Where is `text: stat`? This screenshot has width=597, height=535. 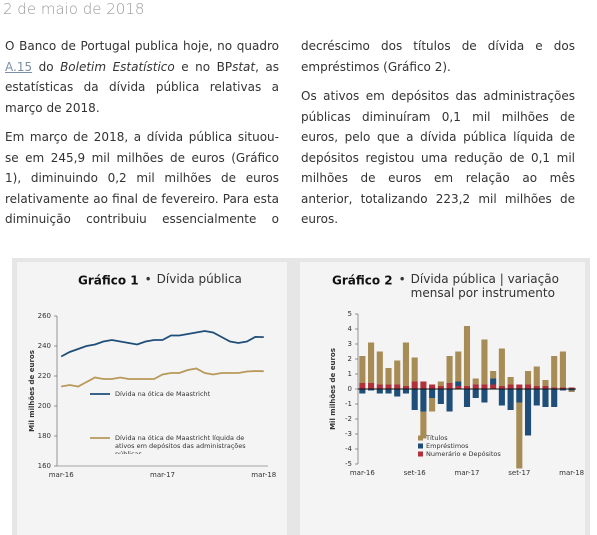 text: stat is located at coordinates (244, 66).